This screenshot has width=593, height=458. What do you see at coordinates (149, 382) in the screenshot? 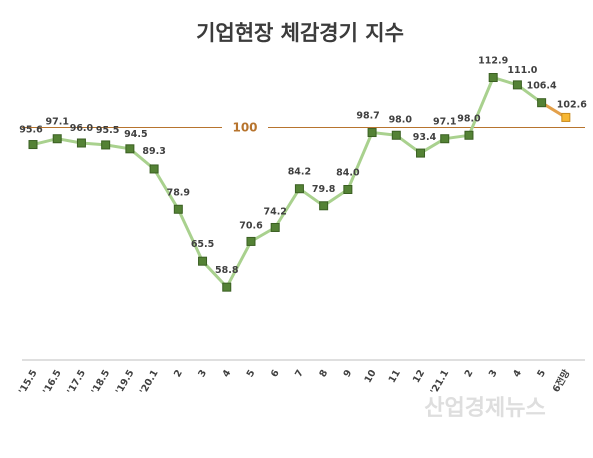
I see `x-tick-label: '20.1` at bounding box center [149, 382].